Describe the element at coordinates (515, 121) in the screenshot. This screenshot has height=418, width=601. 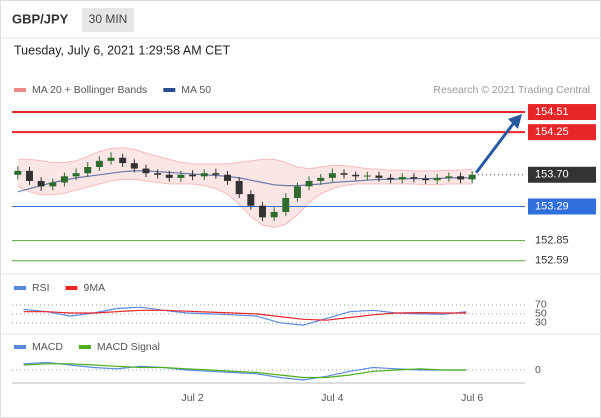
I see `arrow-head` at that location.